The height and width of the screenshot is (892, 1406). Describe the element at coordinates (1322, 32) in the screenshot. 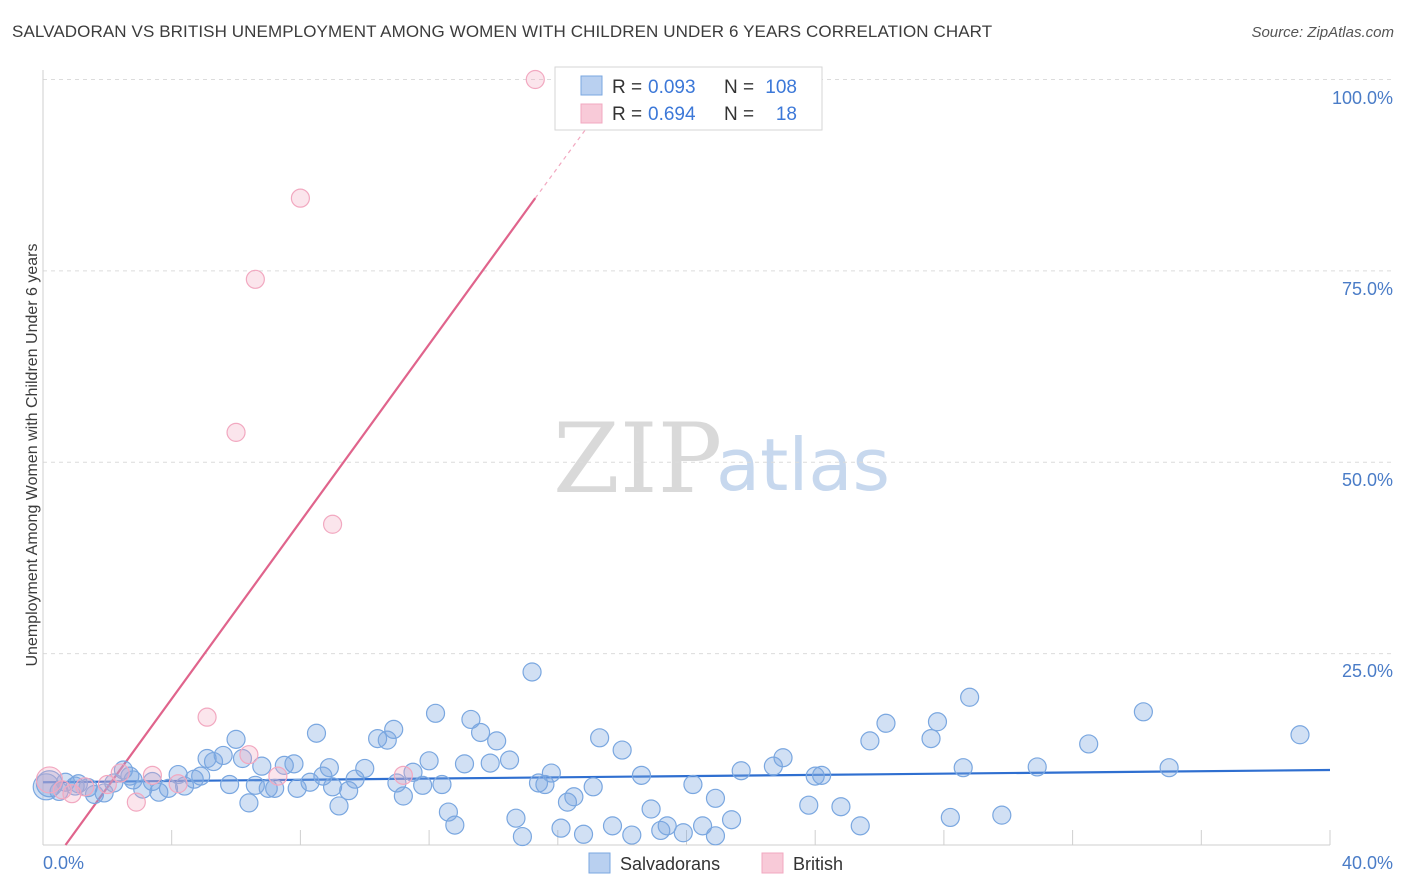

I see `chart-source: Source: ZipAtlas.com` at that location.